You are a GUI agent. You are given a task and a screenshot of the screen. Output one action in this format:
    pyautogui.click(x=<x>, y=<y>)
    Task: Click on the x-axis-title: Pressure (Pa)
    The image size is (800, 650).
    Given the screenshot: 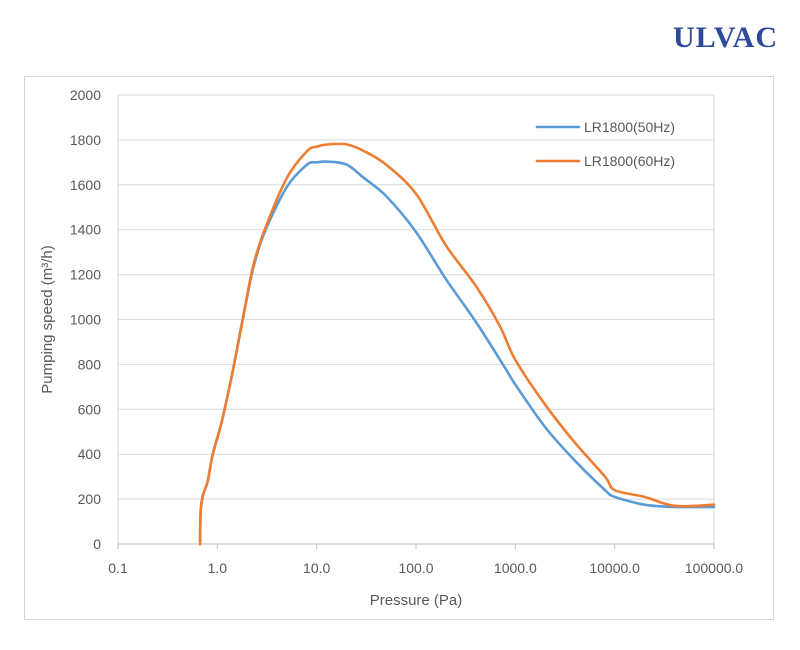 What is the action you would take?
    pyautogui.click(x=416, y=600)
    